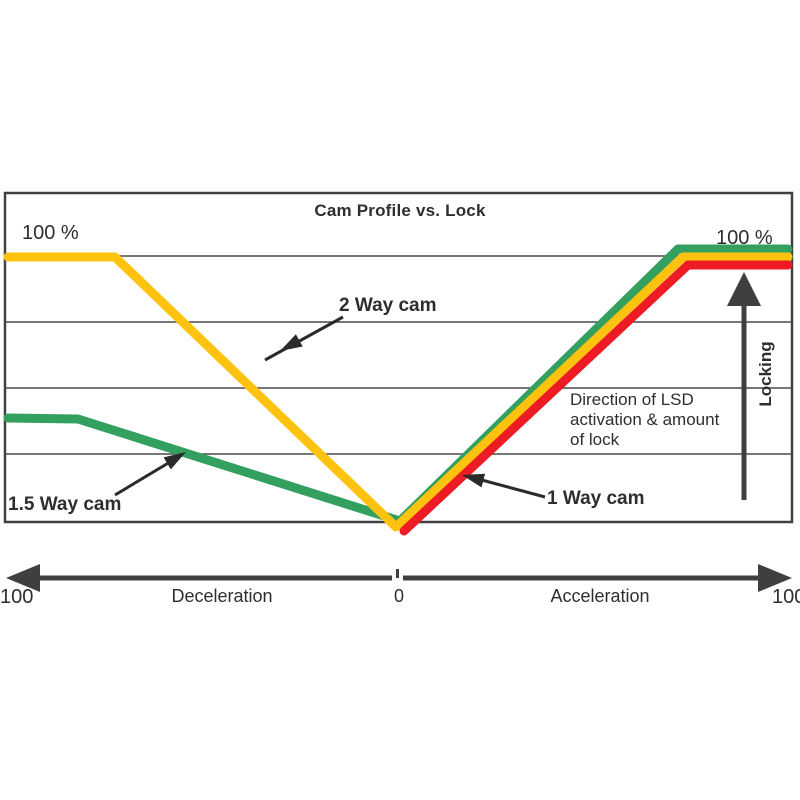 The height and width of the screenshot is (800, 800). Describe the element at coordinates (595, 439) in the screenshot. I see `lsd-direction-note-line3: of lock` at that location.